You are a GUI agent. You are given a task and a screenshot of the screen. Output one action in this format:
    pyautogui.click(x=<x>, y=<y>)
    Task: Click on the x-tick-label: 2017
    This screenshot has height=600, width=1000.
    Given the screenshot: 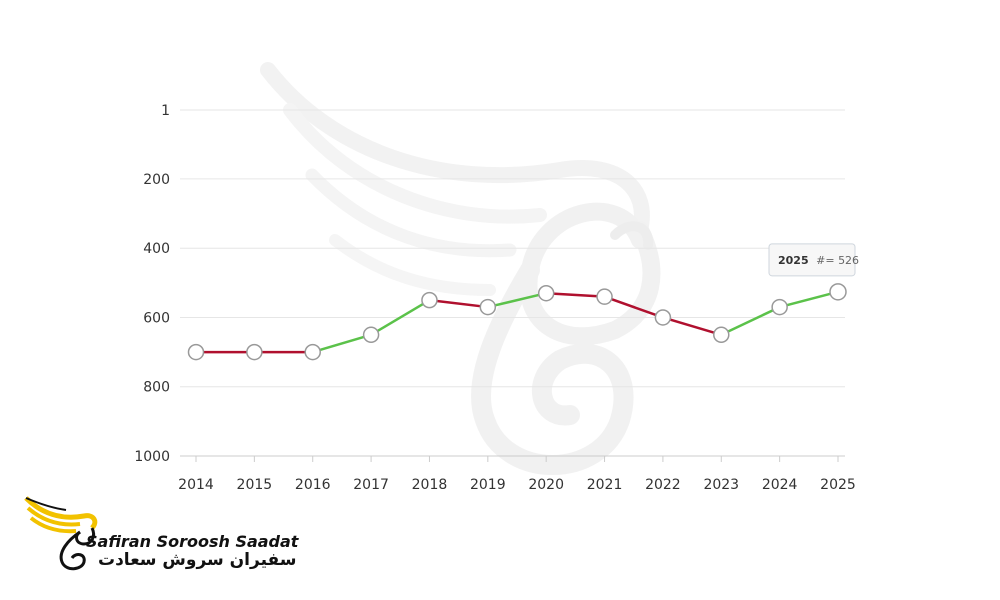 What is the action you would take?
    pyautogui.click(x=371, y=485)
    